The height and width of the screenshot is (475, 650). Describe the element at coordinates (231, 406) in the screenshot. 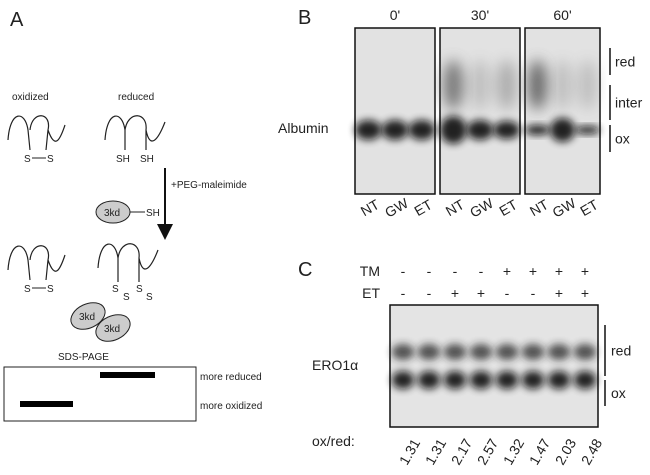

I see `band-label: more oxidized` at that location.